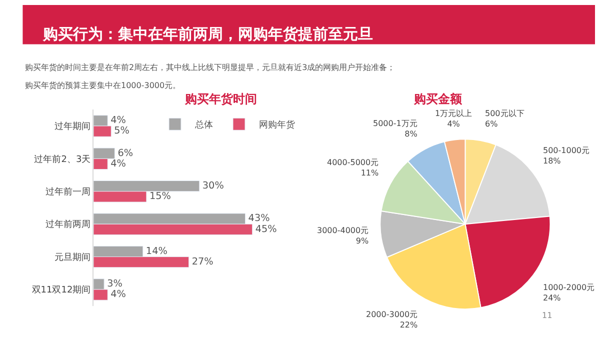 This screenshot has height=337, width=600. I want to click on data-label: 24%, so click(552, 297).